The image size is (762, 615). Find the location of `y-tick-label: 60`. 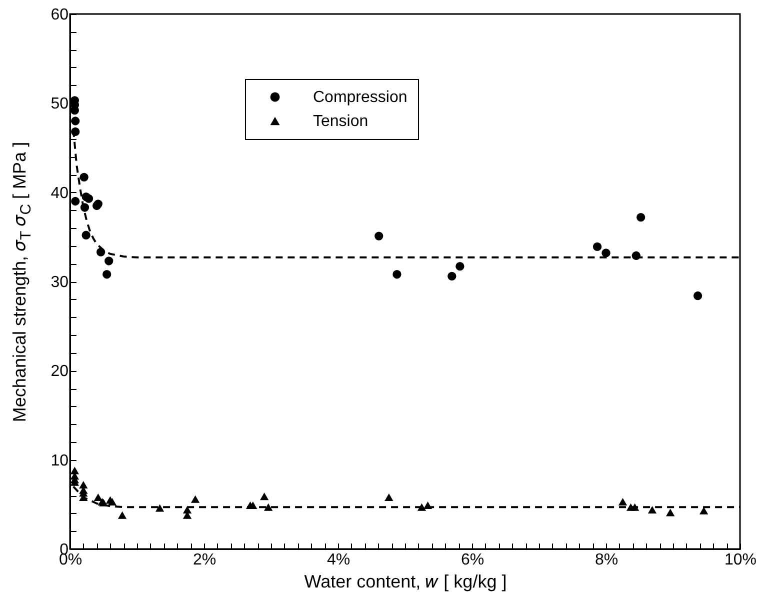

y-tick-label: 60 is located at coordinates (59, 15).